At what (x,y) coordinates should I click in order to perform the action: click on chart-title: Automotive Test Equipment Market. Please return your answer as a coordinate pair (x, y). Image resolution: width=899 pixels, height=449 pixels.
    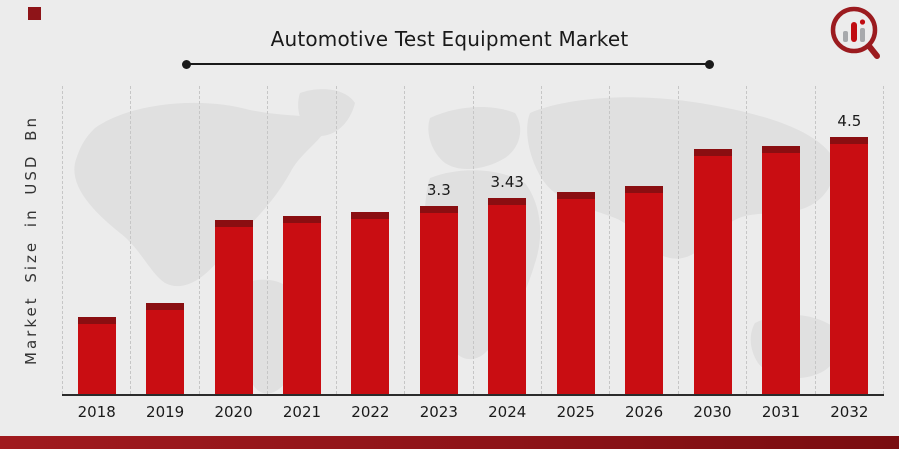
    Looking at the image, I should click on (449, 39).